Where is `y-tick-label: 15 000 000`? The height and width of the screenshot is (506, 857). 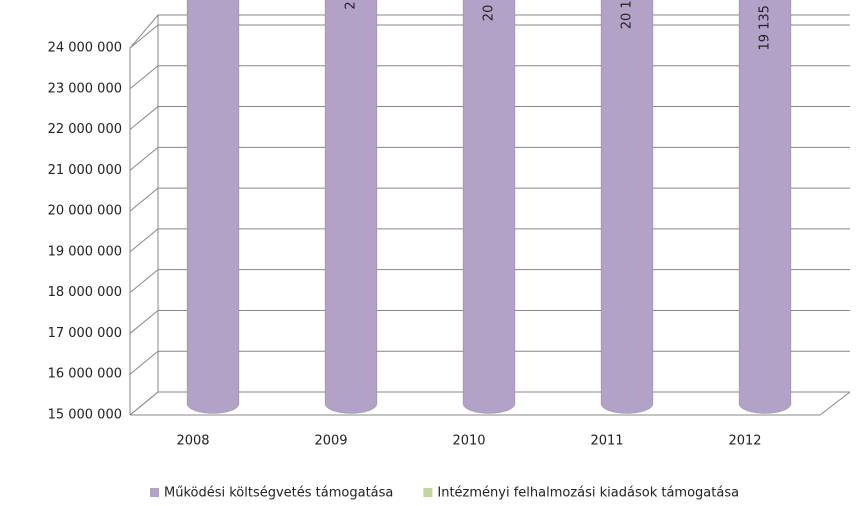
y-tick-label: 15 000 000 is located at coordinates (85, 415).